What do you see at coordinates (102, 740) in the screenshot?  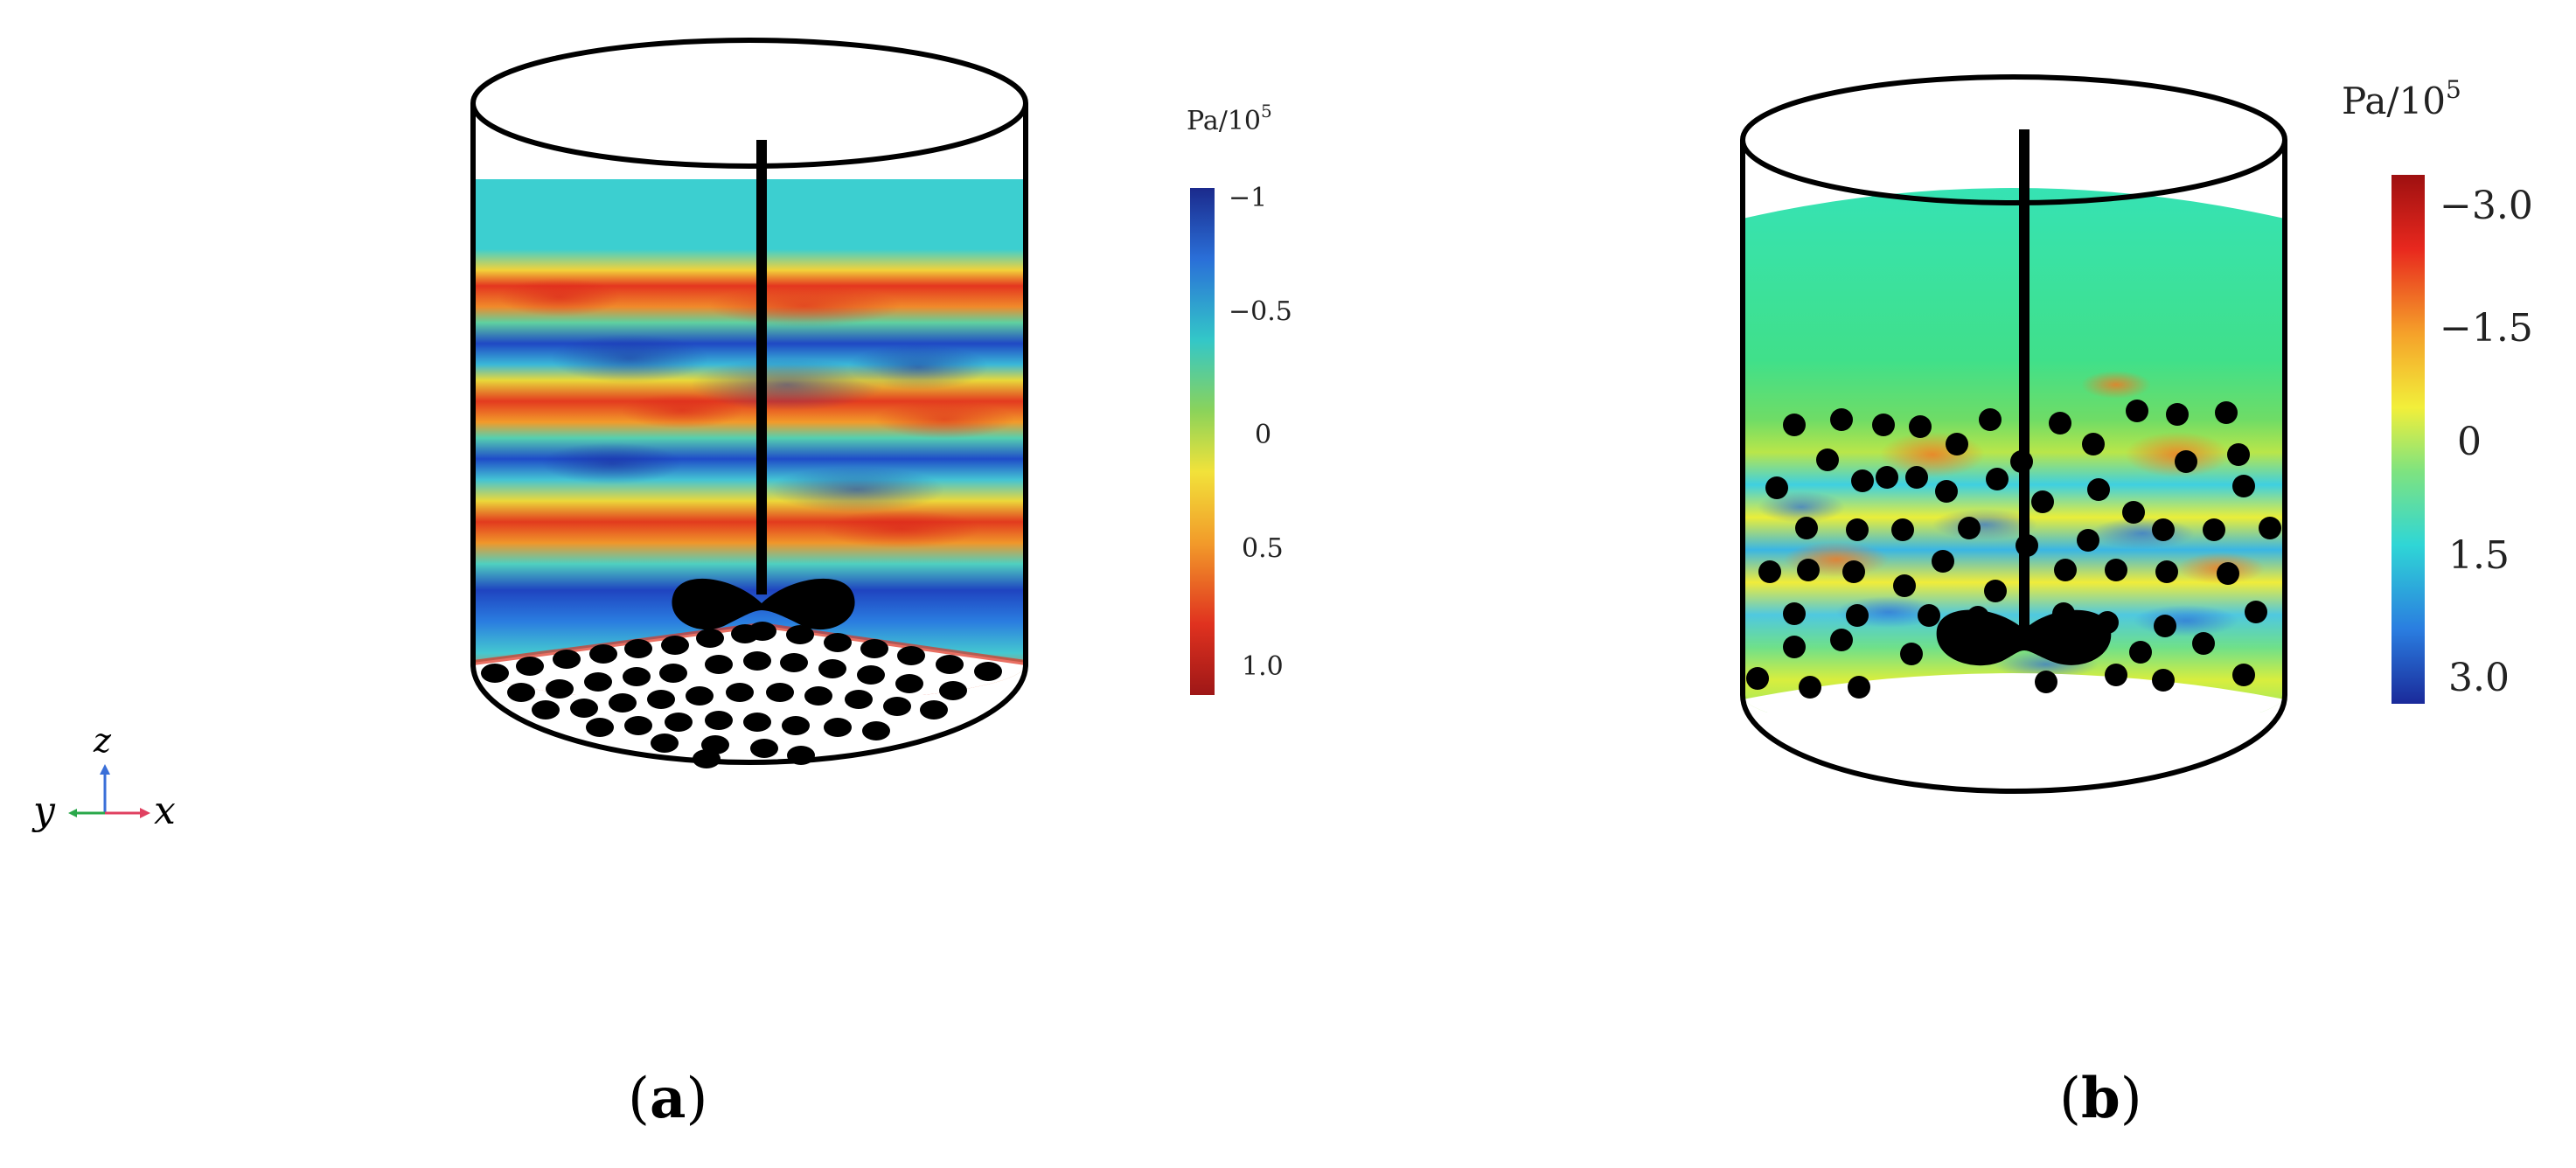 I see `axis-z-label: z` at bounding box center [102, 740].